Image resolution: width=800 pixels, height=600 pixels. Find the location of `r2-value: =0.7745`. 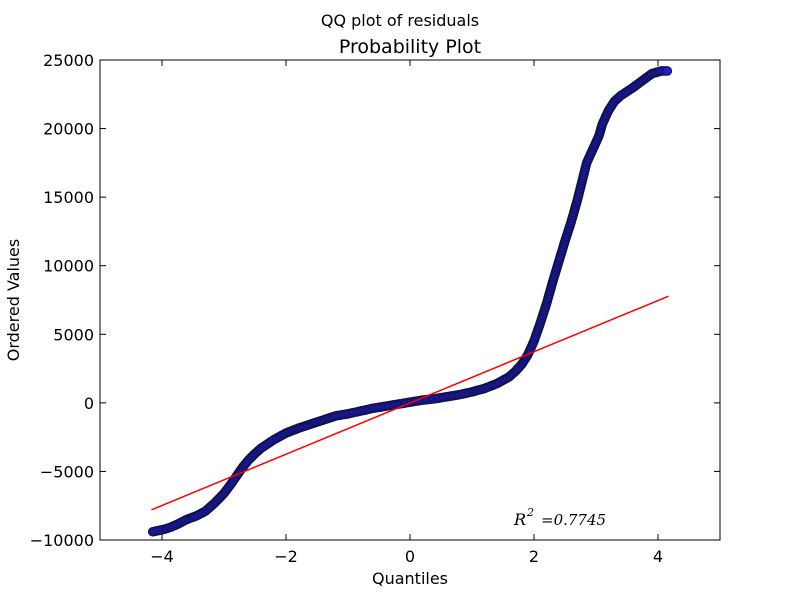

r2-value: =0.7745 is located at coordinates (573, 520).